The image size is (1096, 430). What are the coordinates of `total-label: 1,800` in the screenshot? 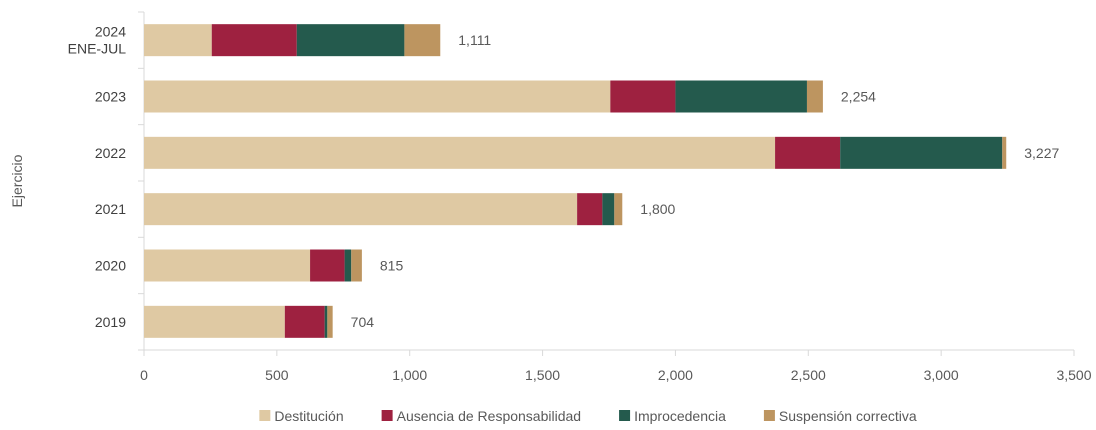 It's located at (657, 209).